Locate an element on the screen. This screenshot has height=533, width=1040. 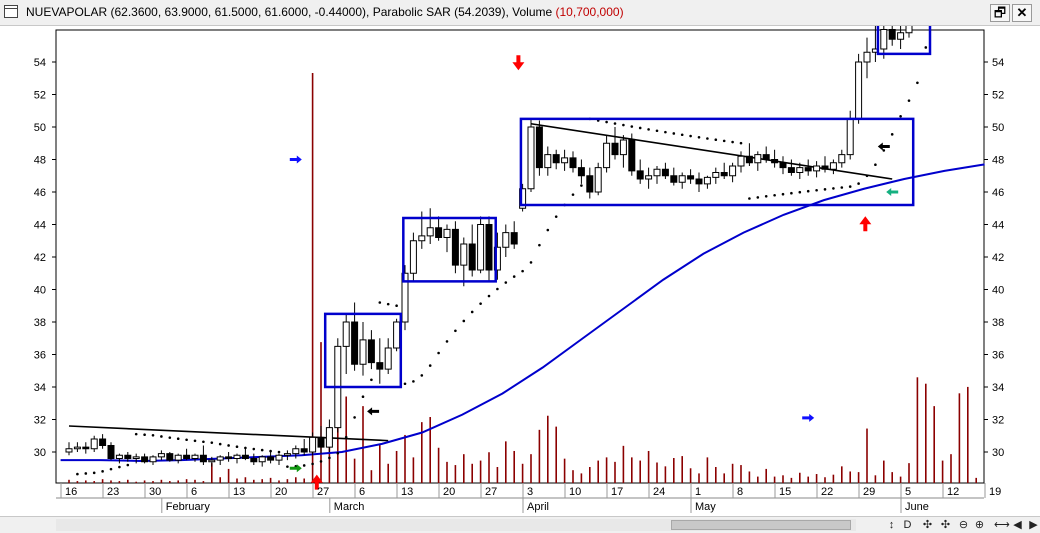
price-label-left: 36 is located at coordinates (40, 356).